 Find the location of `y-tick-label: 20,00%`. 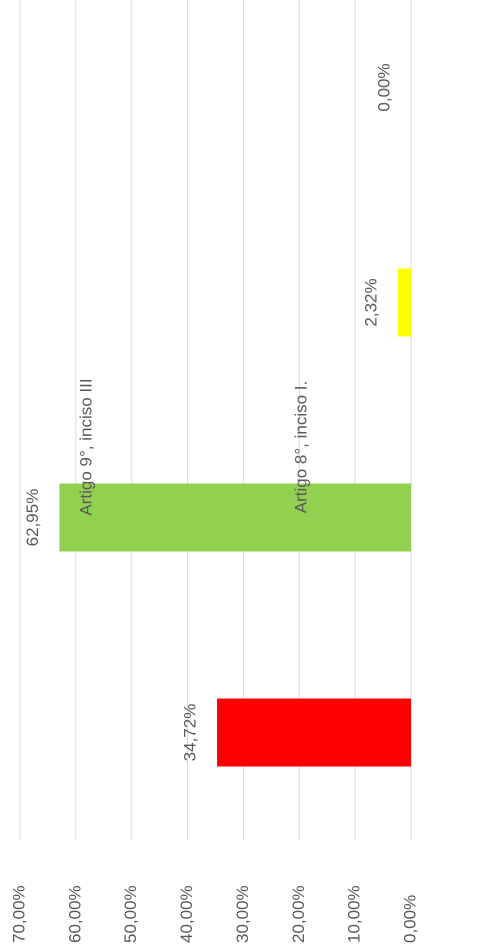

y-tick-label: 20,00% is located at coordinates (298, 914).